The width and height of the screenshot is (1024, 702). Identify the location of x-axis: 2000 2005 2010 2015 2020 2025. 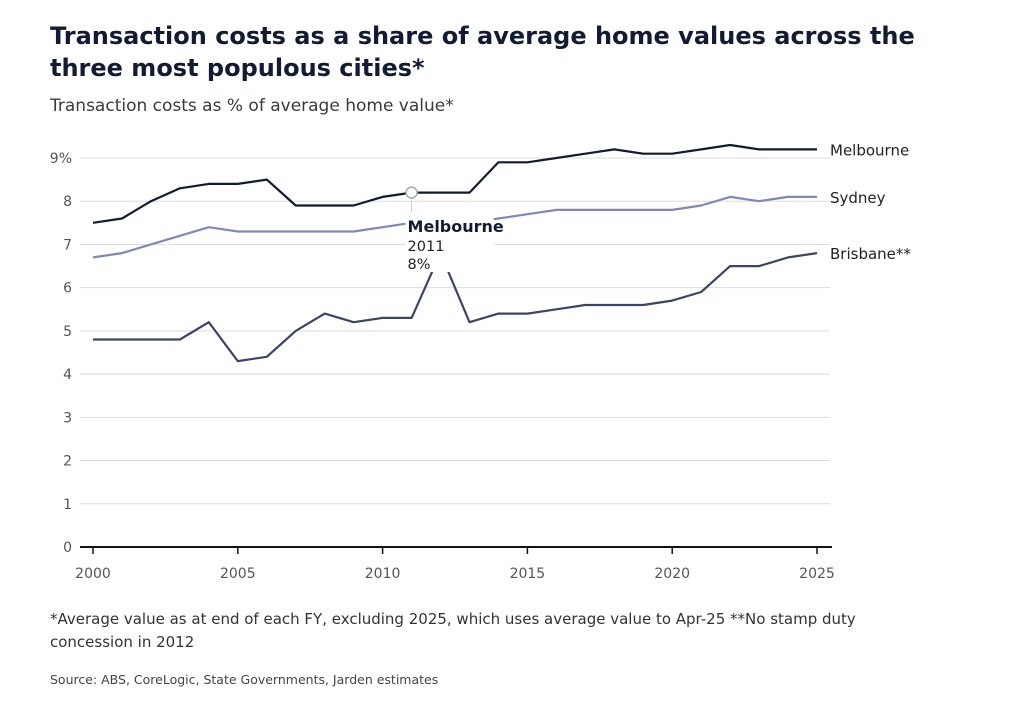
(455, 564).